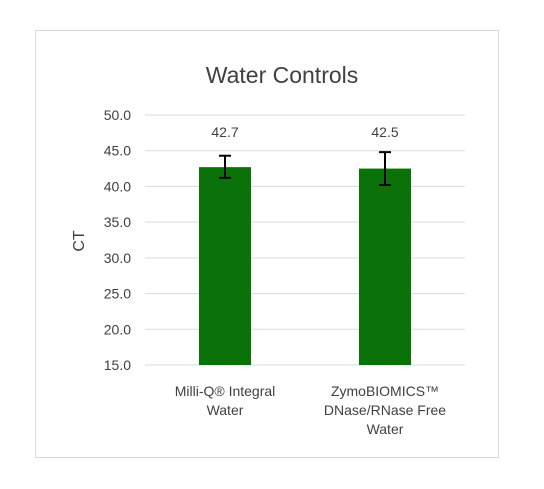 This screenshot has height=489, width=544. I want to click on x-category-label: DNase/RNase Free, so click(385, 410).